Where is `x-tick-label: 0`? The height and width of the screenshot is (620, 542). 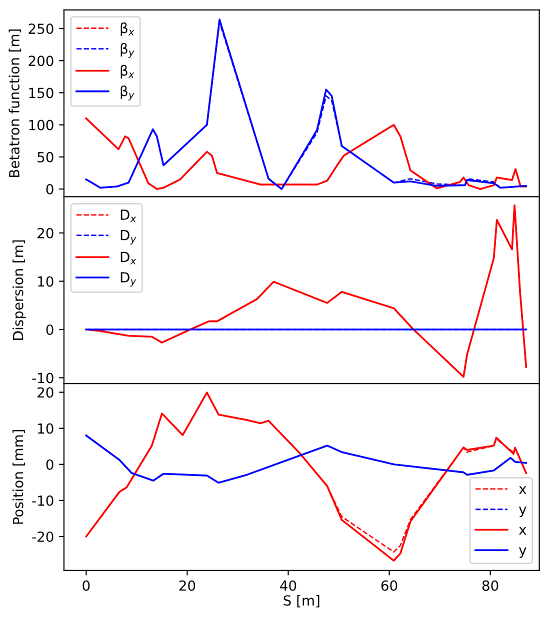
x-tick-label: 0 is located at coordinates (86, 585).